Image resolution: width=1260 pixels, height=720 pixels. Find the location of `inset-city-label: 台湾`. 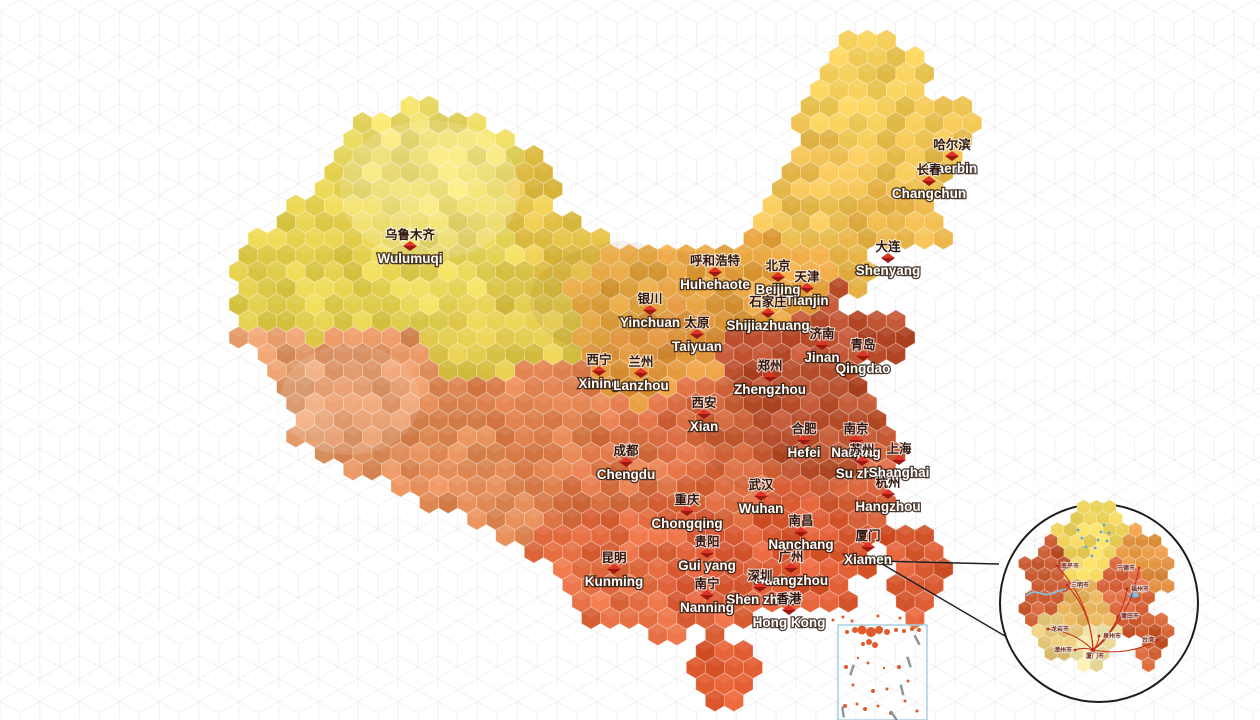

inset-city-label: 台湾 is located at coordinates (1148, 640).